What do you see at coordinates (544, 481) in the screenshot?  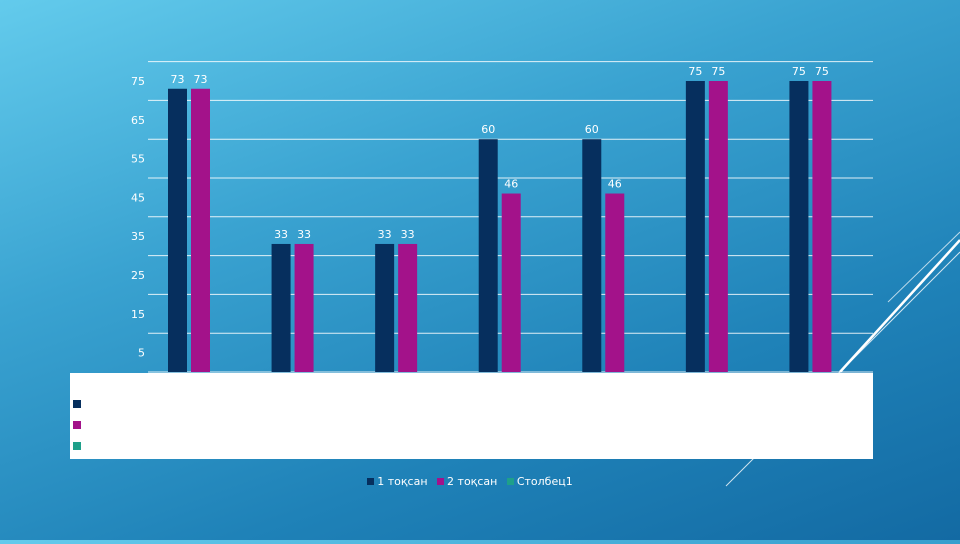 I see `legend-label: Столбец1` at bounding box center [544, 481].